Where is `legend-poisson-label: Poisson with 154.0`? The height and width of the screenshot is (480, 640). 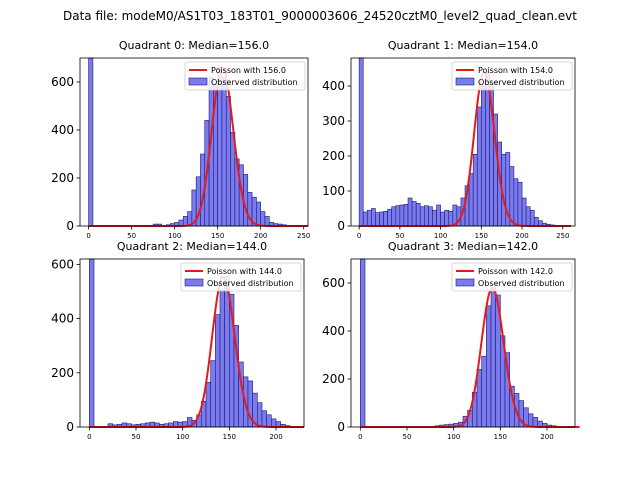
legend-poisson-label: Poisson with 154.0 is located at coordinates (515, 70).